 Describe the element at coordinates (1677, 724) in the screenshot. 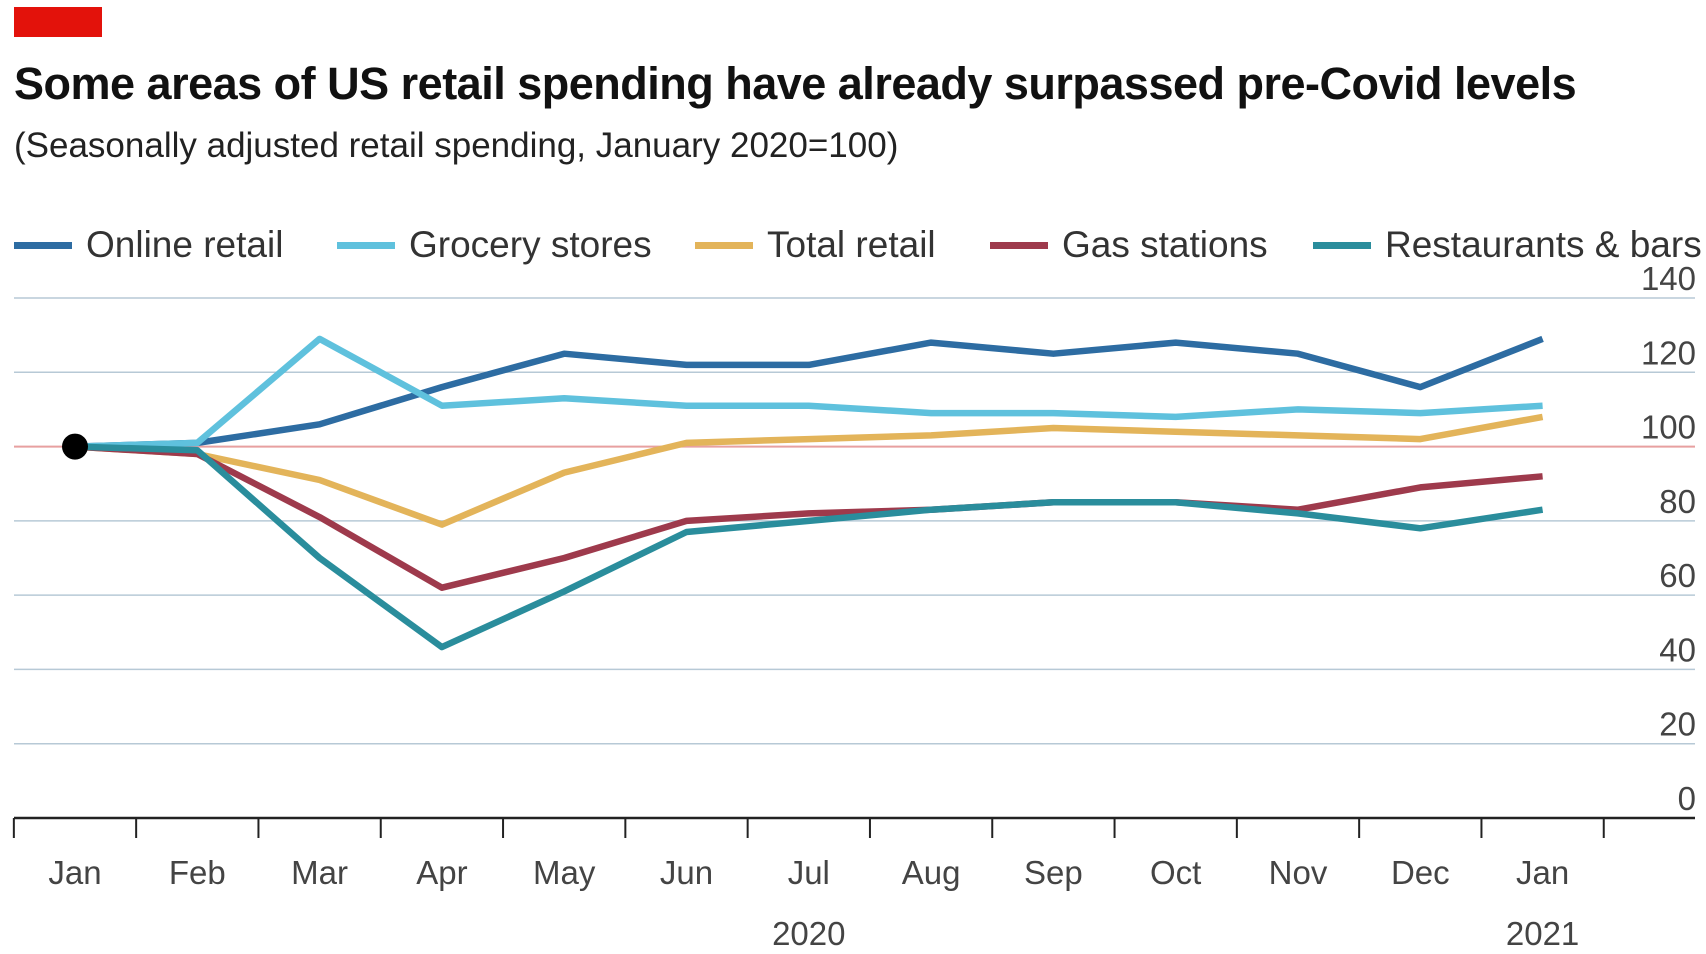

I see `y-tick-label-20: 20` at that location.